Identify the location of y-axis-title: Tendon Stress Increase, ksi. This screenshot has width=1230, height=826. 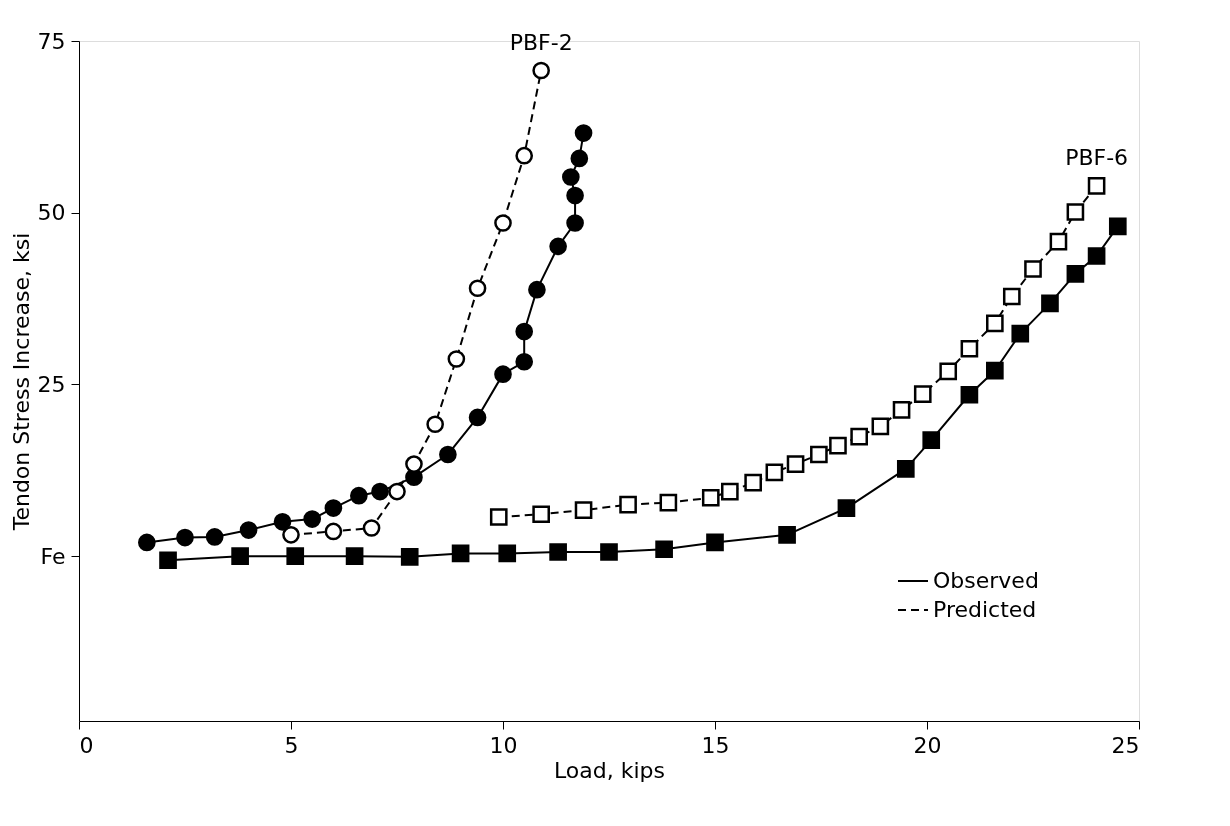
(21, 382).